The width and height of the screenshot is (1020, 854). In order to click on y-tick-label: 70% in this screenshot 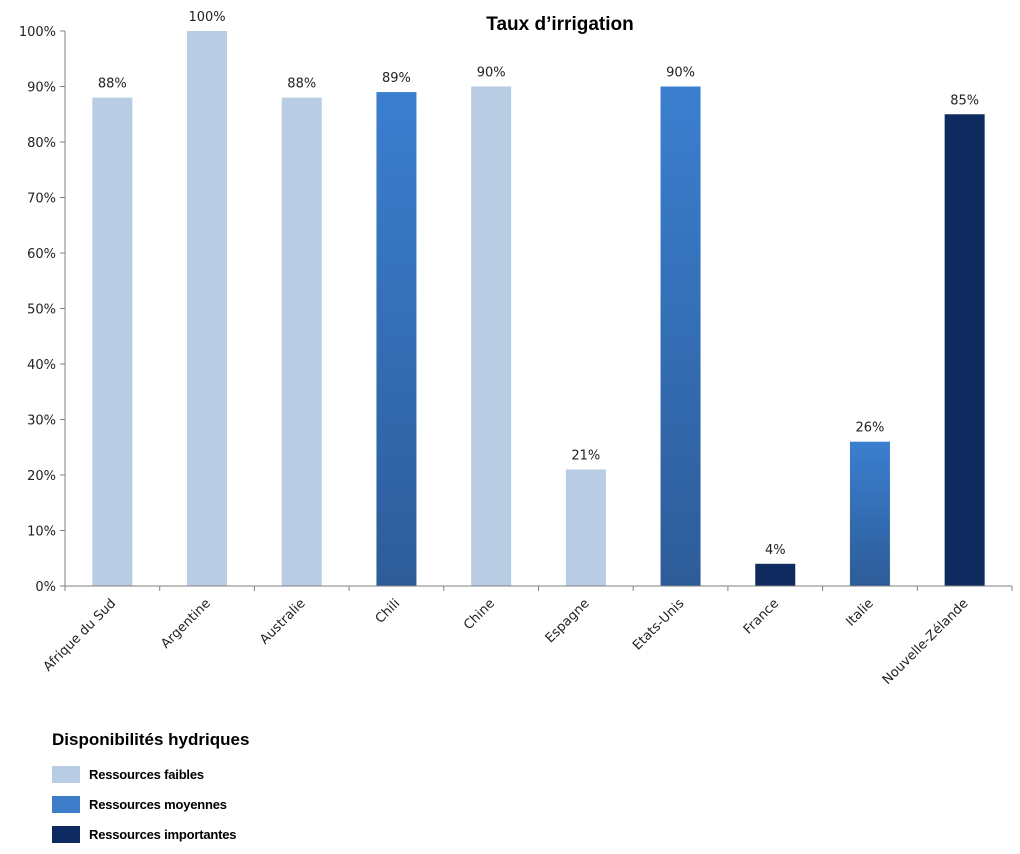, I will do `click(41, 199)`.